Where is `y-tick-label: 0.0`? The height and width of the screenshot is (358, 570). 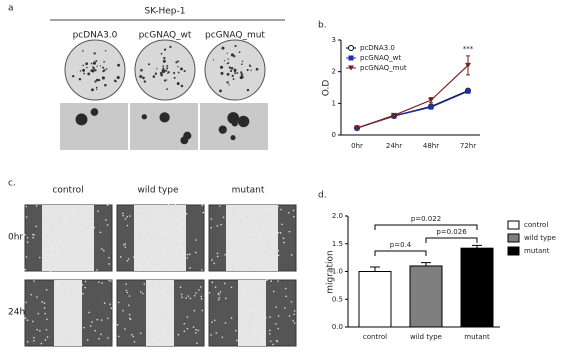
y-tick-label: 0.0 is located at coordinates (337, 327).